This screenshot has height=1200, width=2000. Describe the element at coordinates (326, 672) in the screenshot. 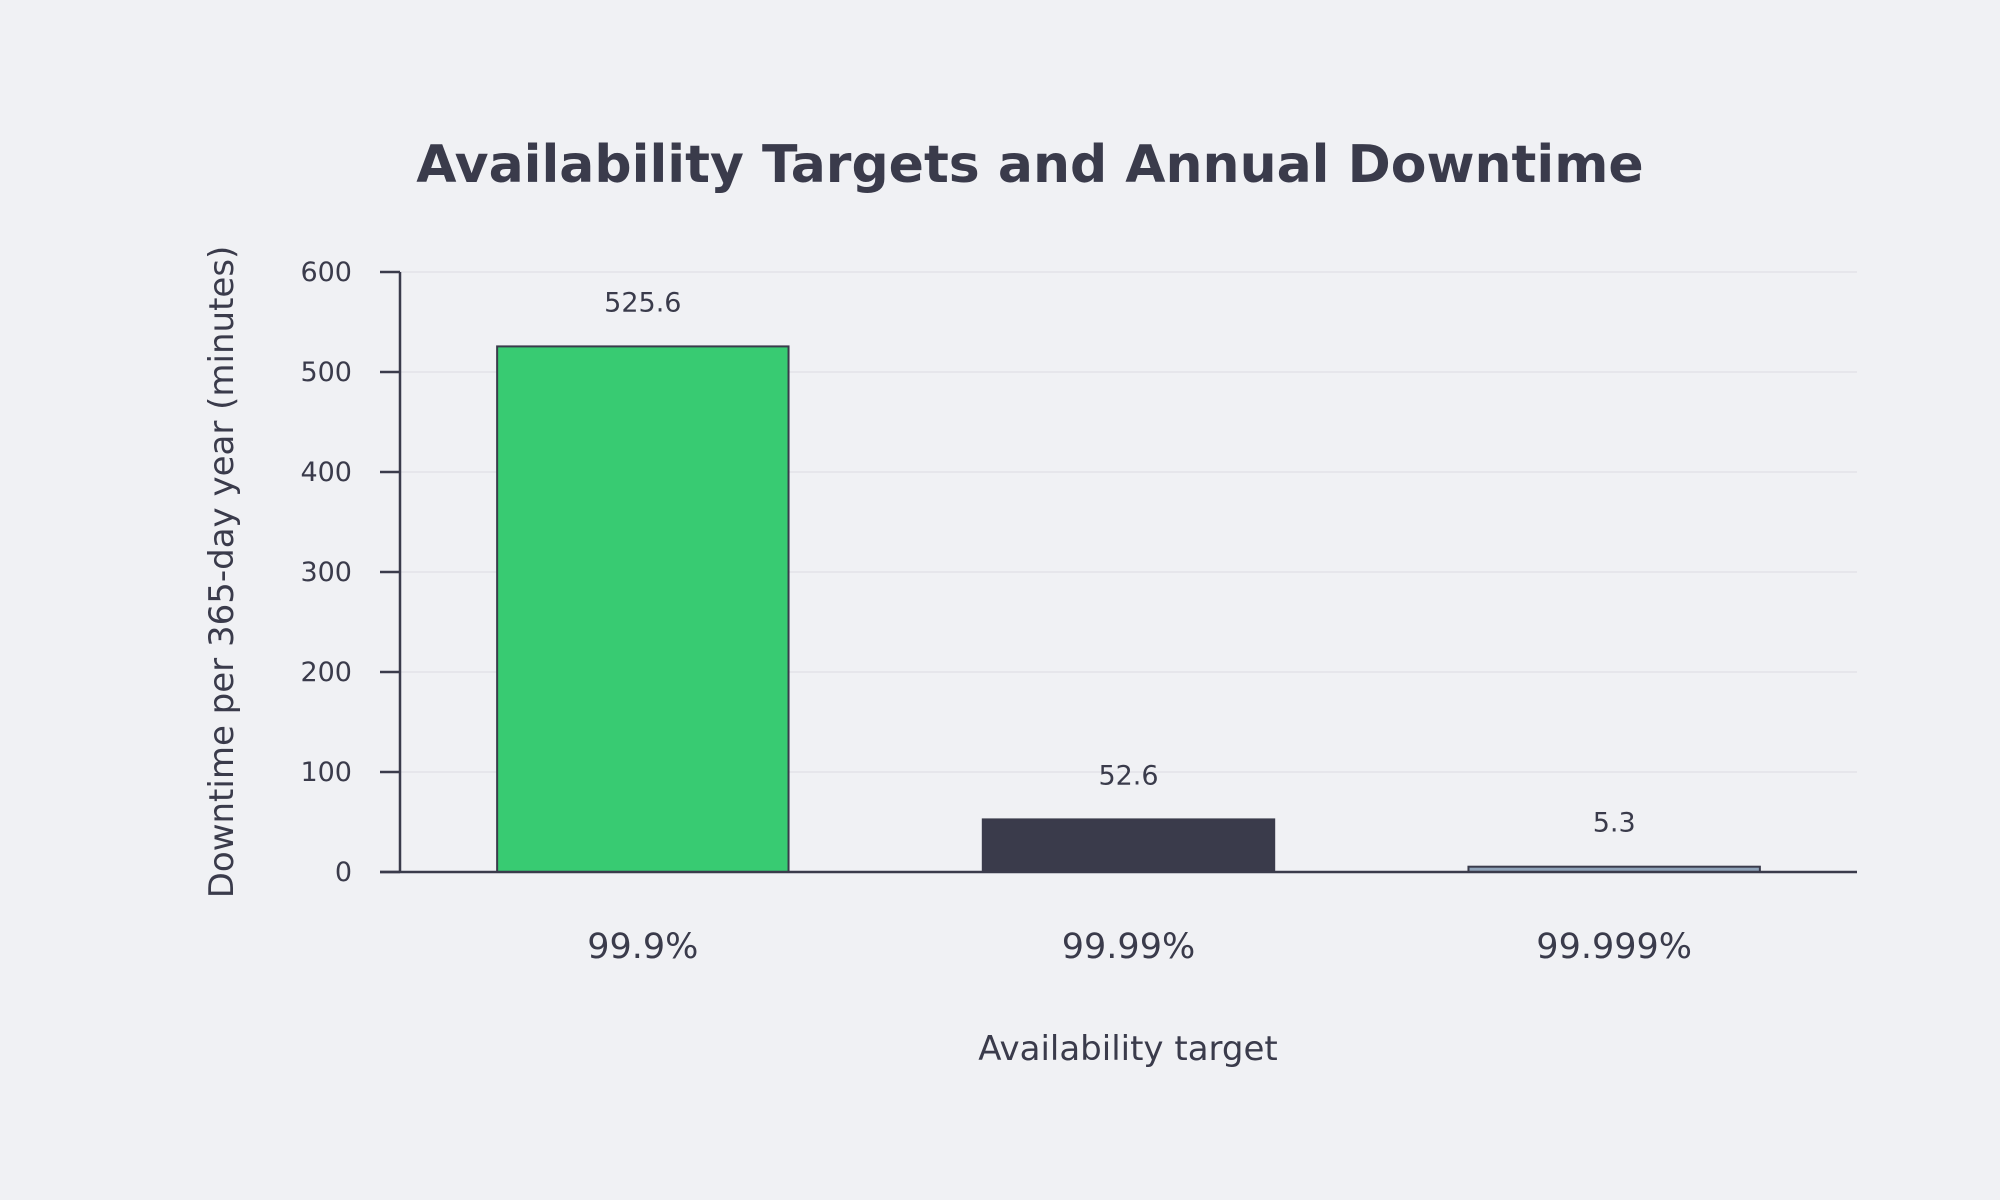

I see `y-tick-label: 200` at that location.